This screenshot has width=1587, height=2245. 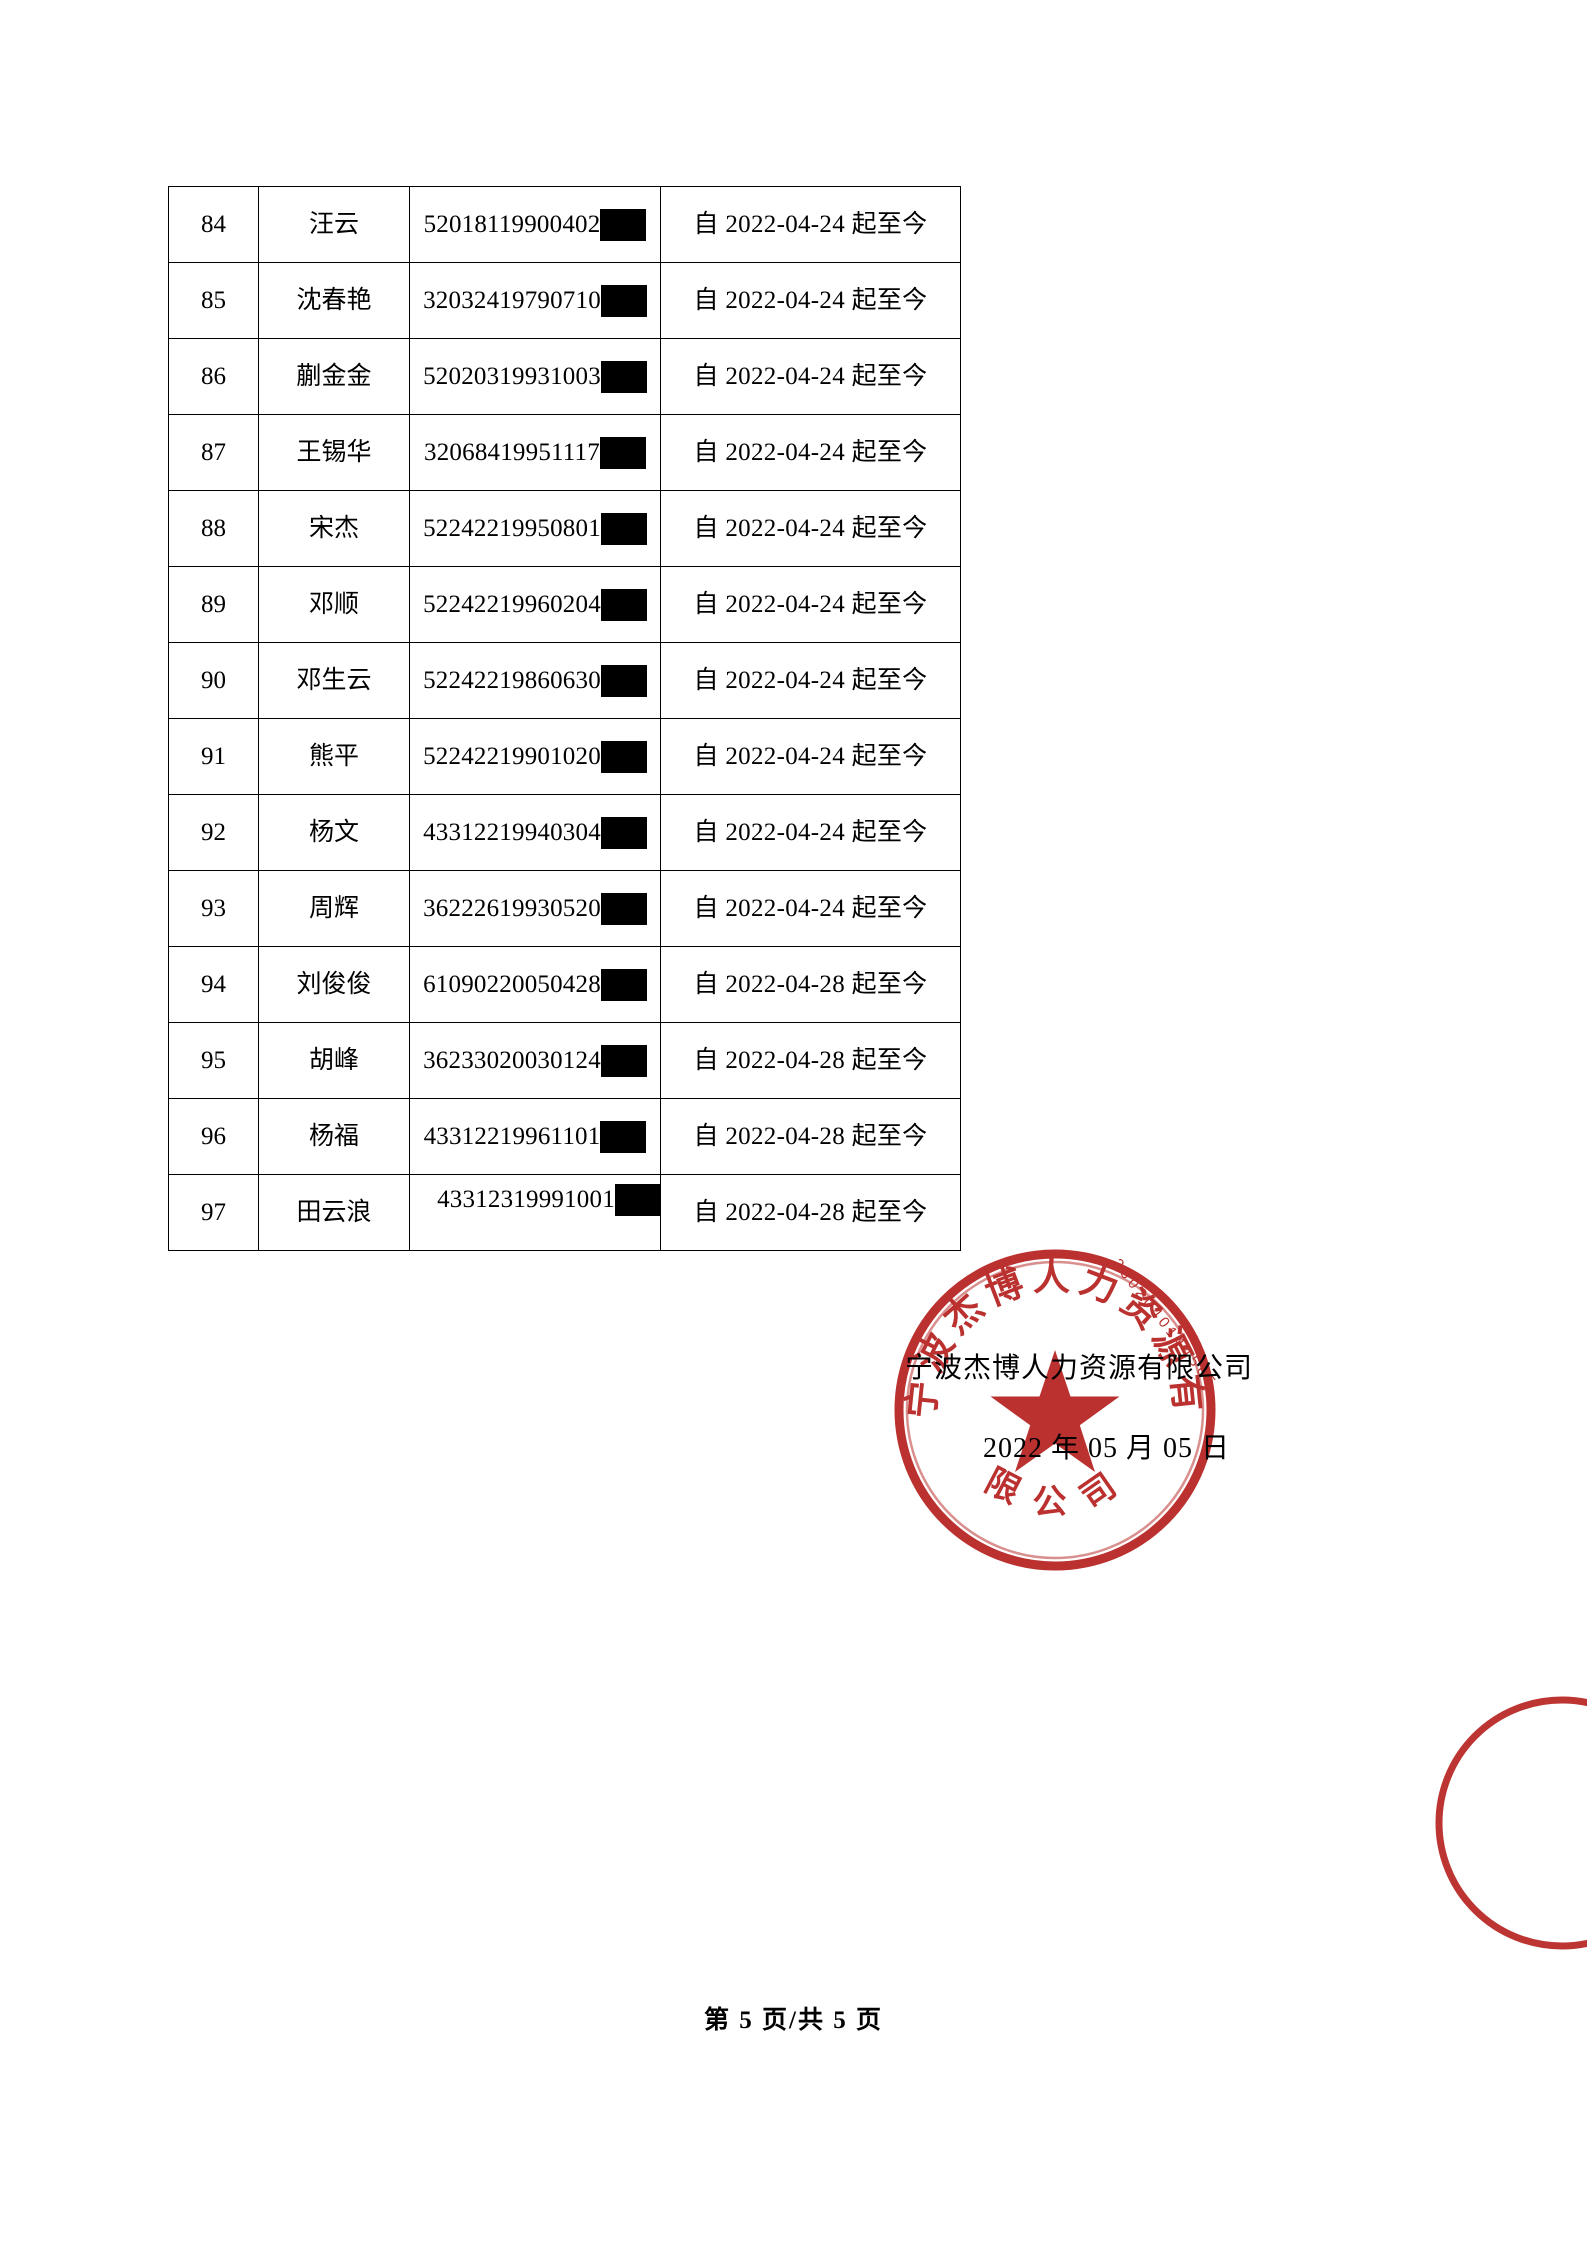 I want to click on id-inner: 52242219901020, so click(x=535, y=756).